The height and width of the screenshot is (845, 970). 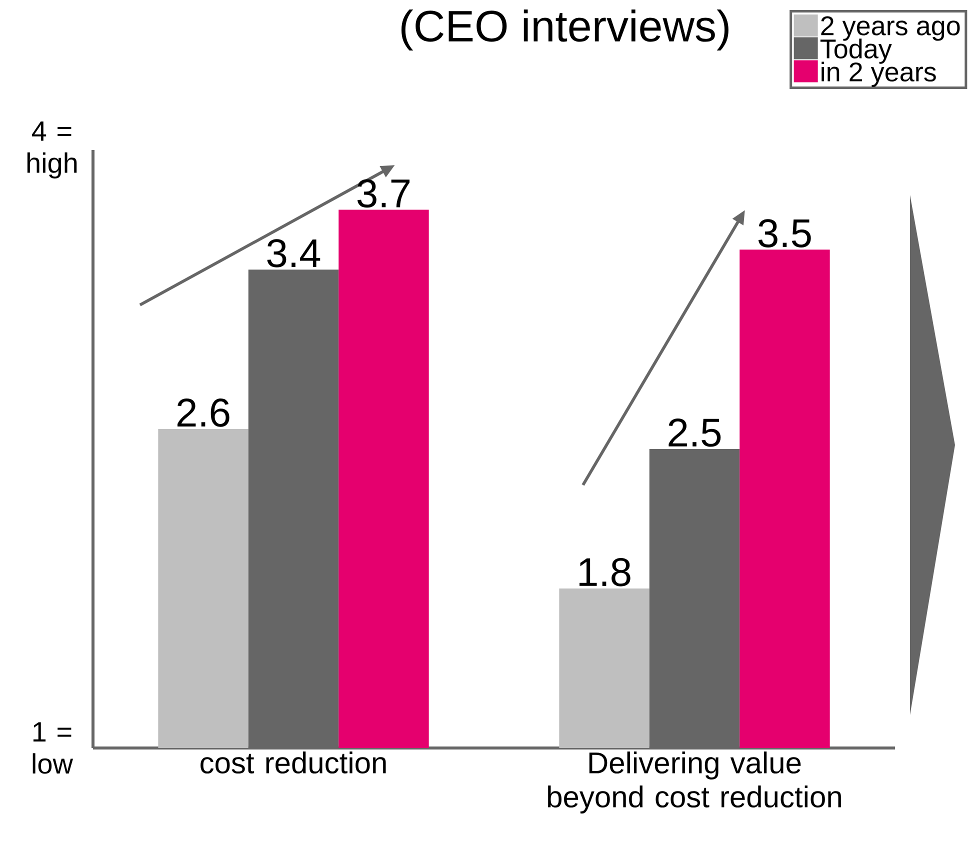 I want to click on x-tick-label: Delivering value beyond cost reduction, so click(x=694, y=783).